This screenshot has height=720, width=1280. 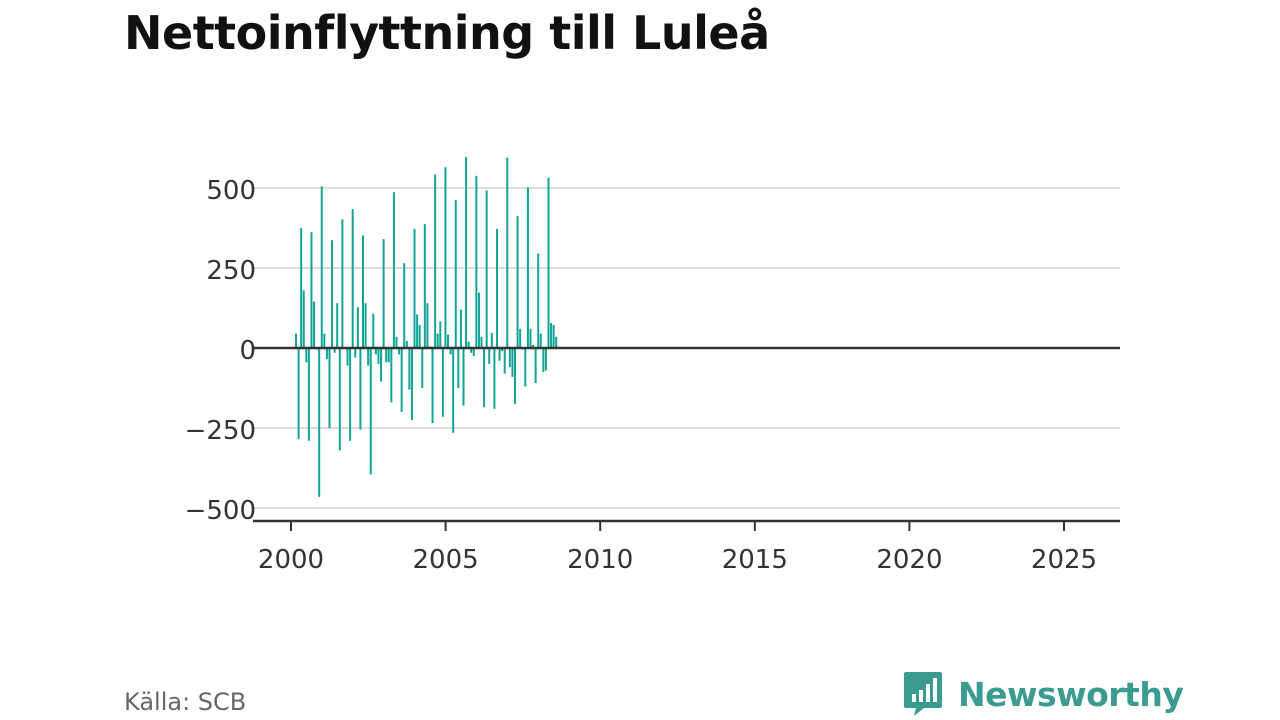 What do you see at coordinates (291, 560) in the screenshot?
I see `x-tick-label: 2000` at bounding box center [291, 560].